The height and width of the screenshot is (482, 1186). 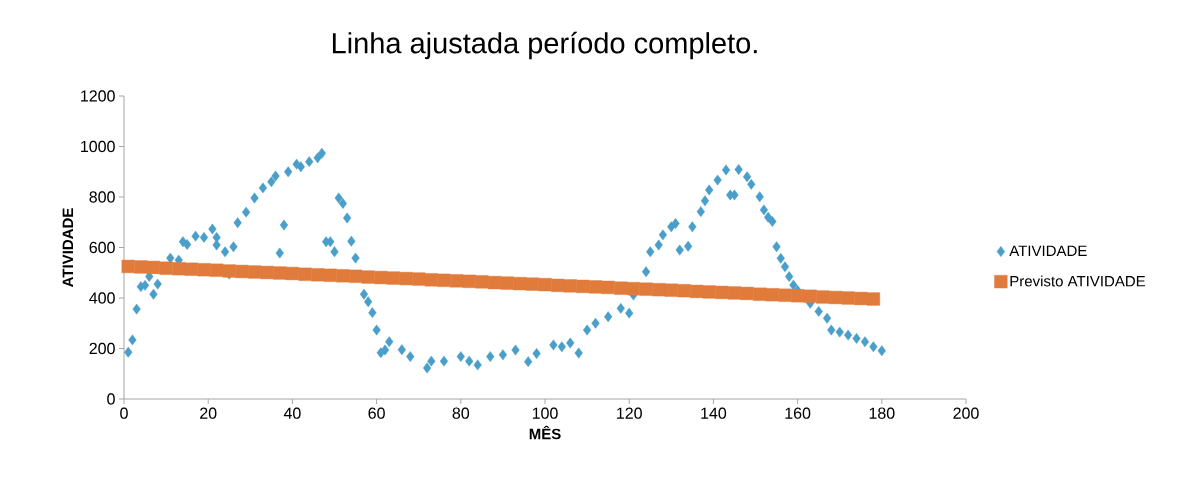 What do you see at coordinates (111, 399) in the screenshot?
I see `y-tick-label: 0` at bounding box center [111, 399].